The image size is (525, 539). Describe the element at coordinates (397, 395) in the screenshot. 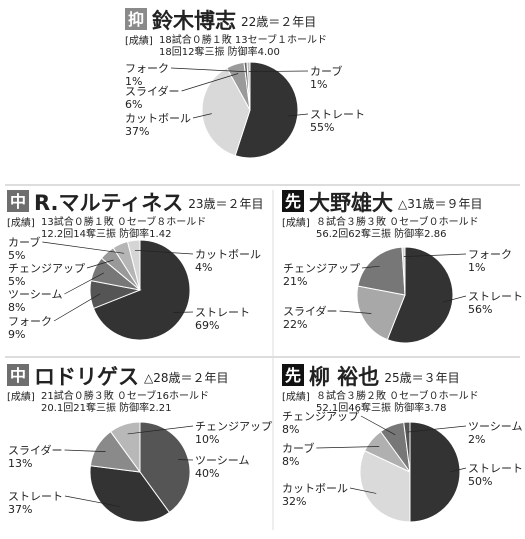

I see `stats-line: ８試合３勝２敗 ０セーブ０ホールド` at that location.